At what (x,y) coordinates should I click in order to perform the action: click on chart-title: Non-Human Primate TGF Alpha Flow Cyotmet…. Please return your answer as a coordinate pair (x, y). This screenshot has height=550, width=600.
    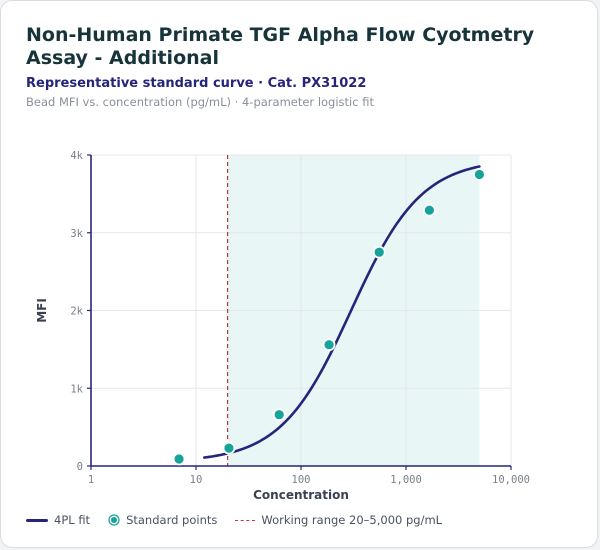
    Looking at the image, I should click on (280, 46).